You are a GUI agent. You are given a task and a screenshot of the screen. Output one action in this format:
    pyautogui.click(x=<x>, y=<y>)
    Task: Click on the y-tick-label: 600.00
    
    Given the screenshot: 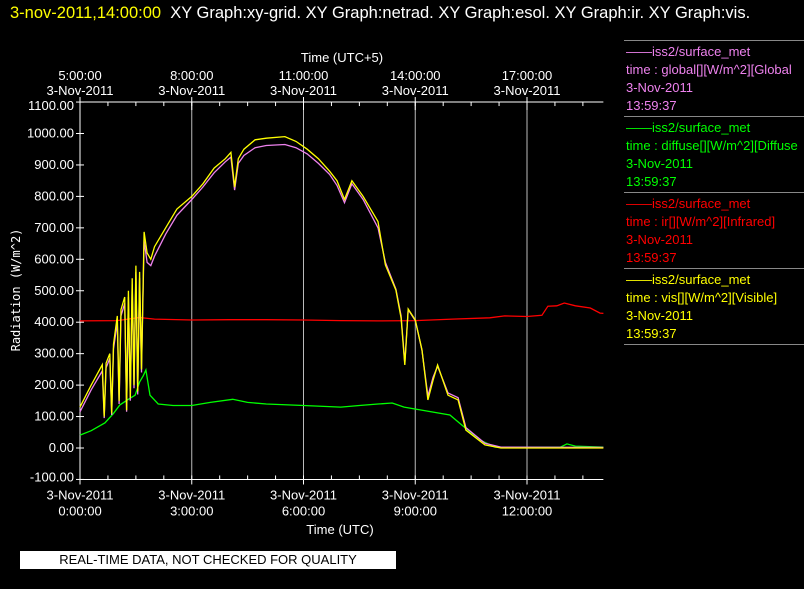 What is the action you would take?
    pyautogui.click(x=54, y=258)
    